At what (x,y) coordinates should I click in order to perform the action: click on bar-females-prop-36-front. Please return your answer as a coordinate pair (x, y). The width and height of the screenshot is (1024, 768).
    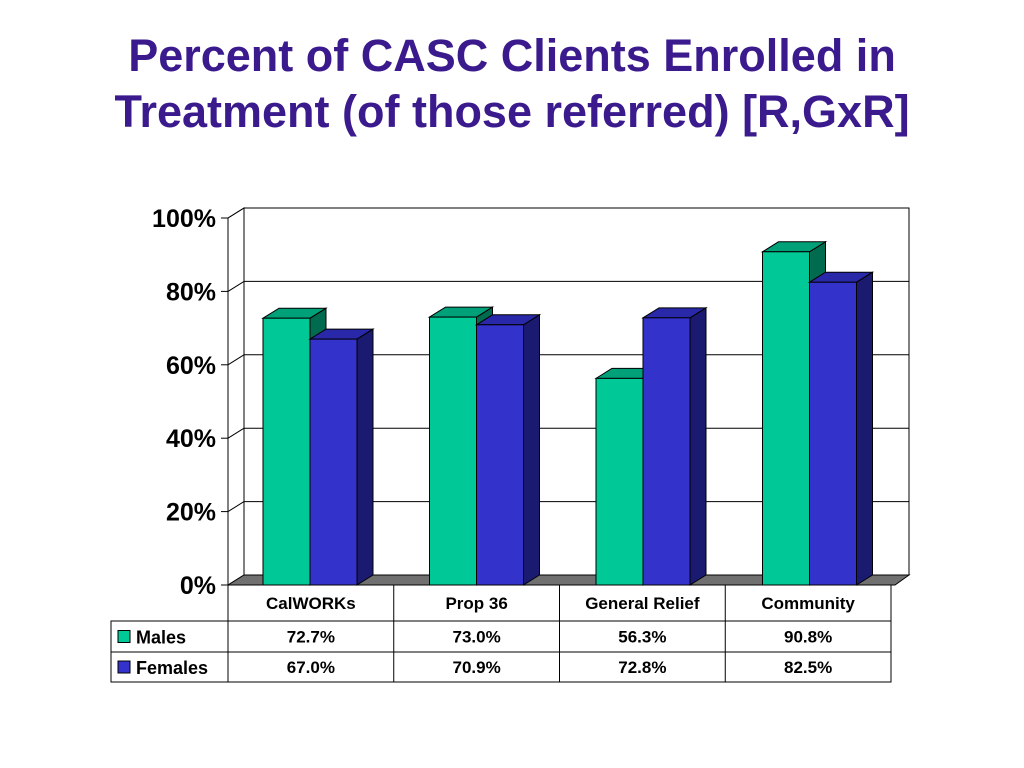
    Looking at the image, I should click on (500, 455).